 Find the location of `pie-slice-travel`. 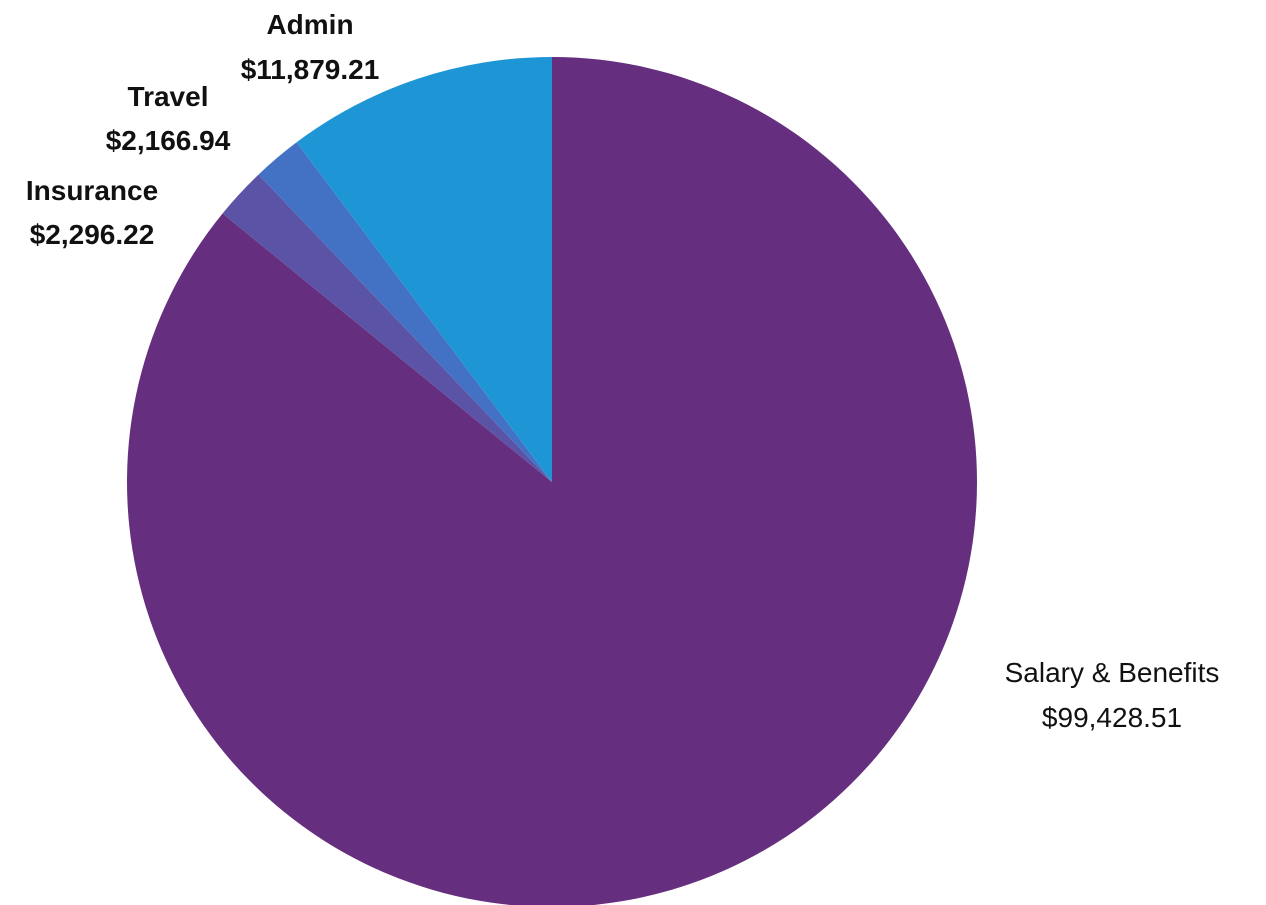

pie-slice-travel is located at coordinates (405, 312).